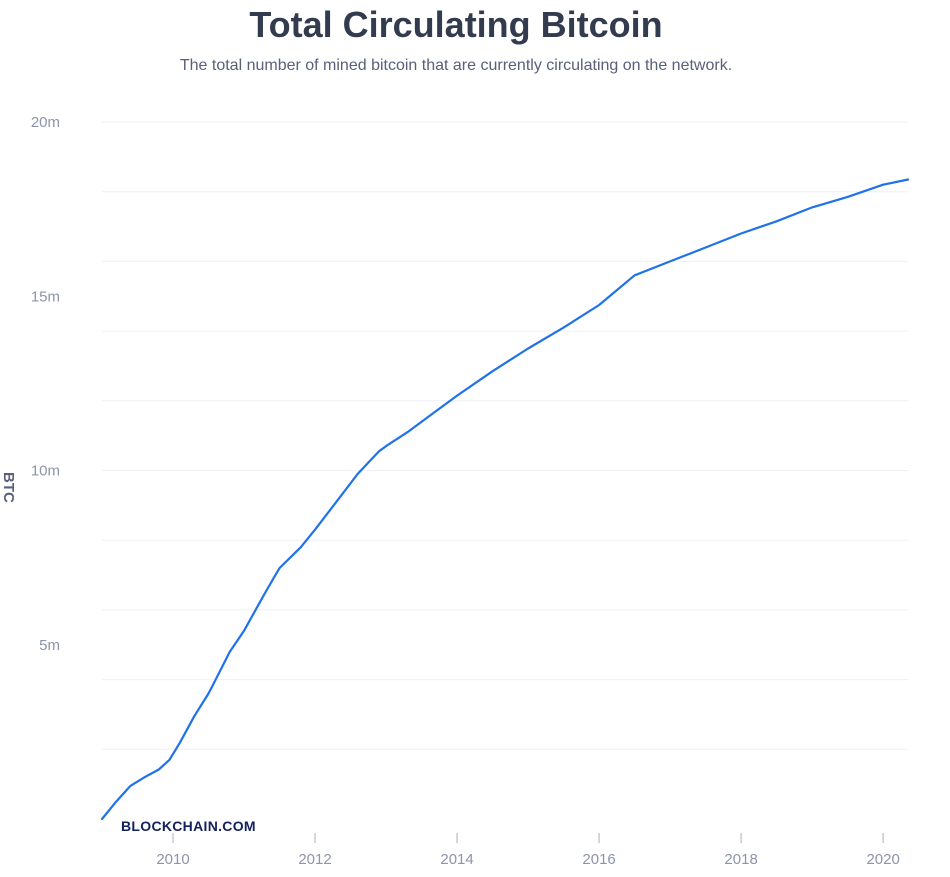 This screenshot has height=877, width=950. Describe the element at coordinates (45, 296) in the screenshot. I see `y-tick-label: 15m` at that location.